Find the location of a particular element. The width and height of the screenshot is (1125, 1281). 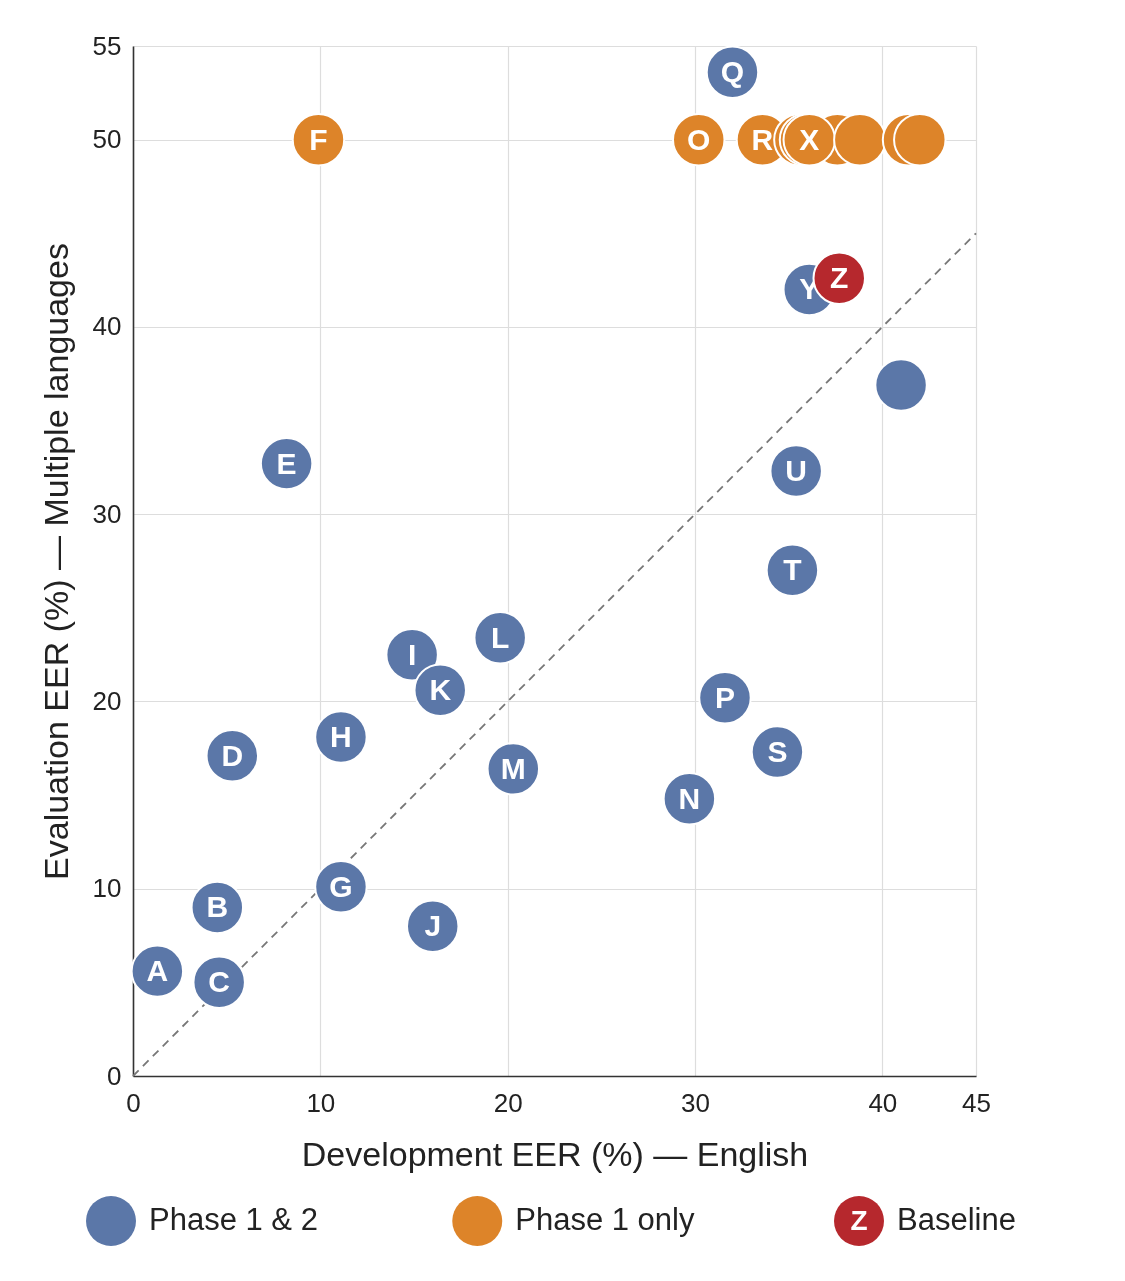

data-label: P is located at coordinates (724, 697).